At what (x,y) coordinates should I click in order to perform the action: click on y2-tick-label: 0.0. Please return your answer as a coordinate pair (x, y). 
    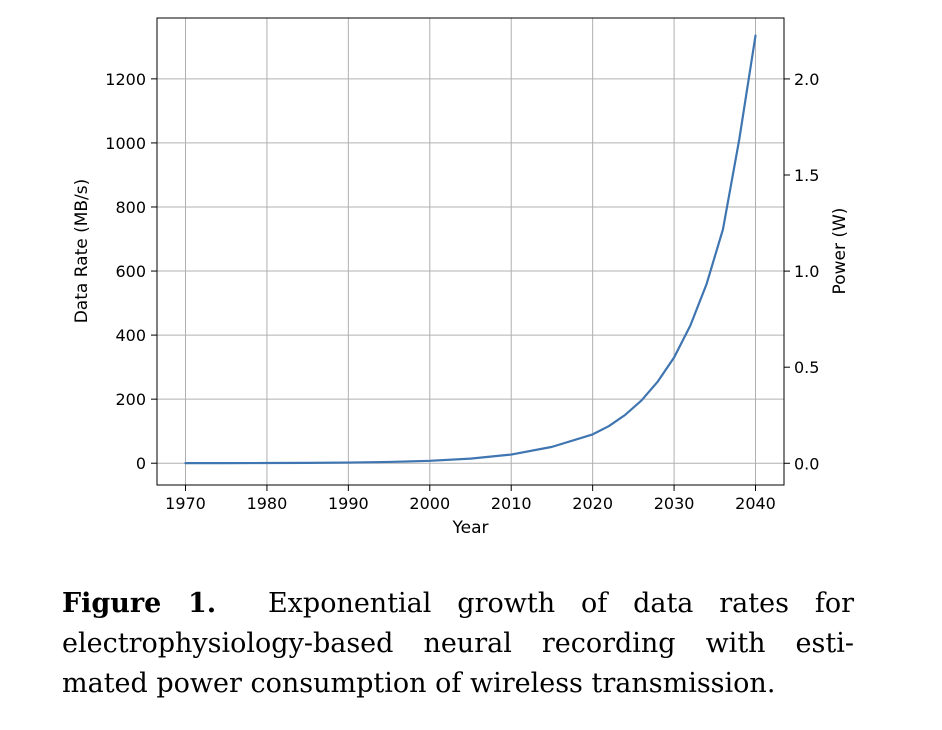
    Looking at the image, I should click on (806, 463).